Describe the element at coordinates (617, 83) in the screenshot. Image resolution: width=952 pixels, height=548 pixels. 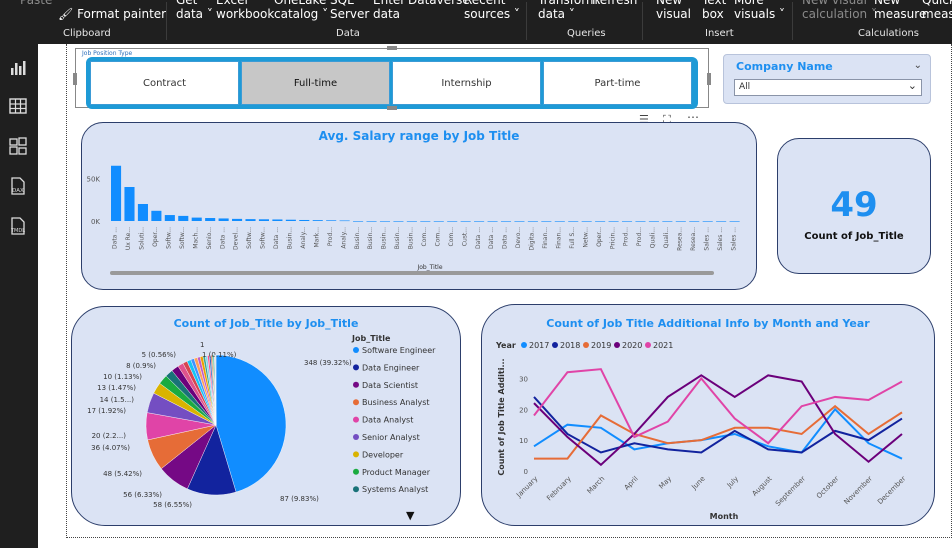
I see `slicer-option-part-time: Part-time` at that location.